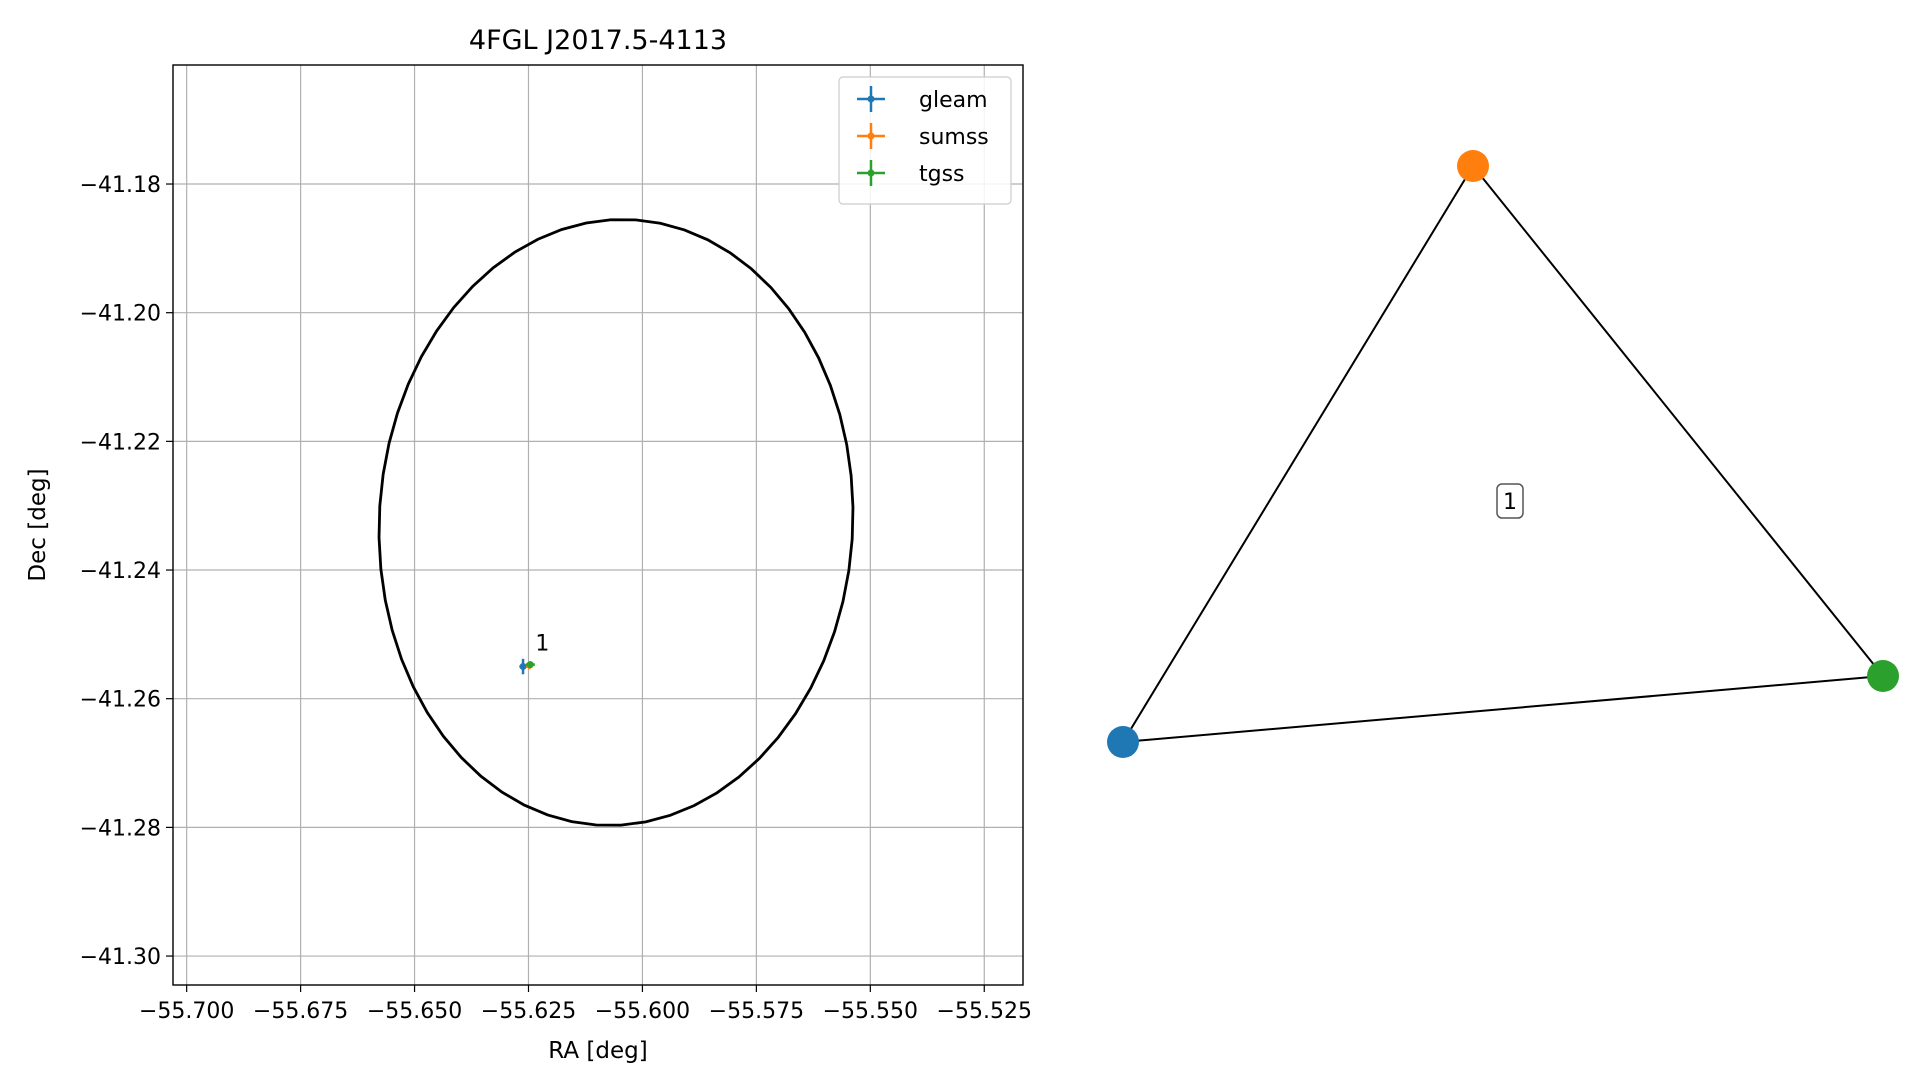 The width and height of the screenshot is (1919, 1080). I want to click on legend: gleam sumss tgss, so click(925, 140).